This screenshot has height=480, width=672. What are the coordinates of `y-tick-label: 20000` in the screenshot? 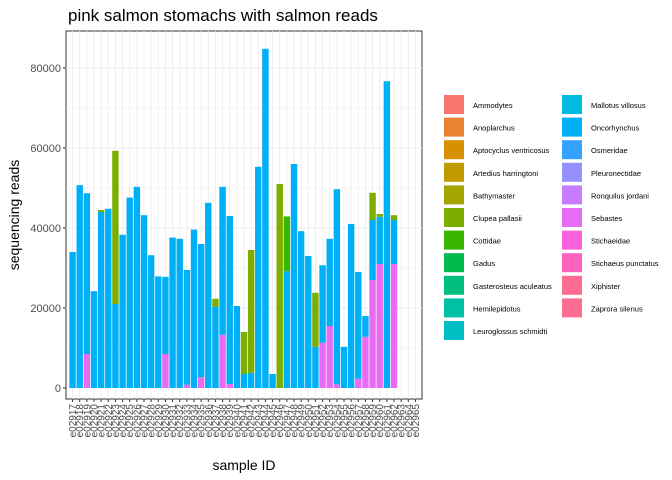 It's located at (45, 309).